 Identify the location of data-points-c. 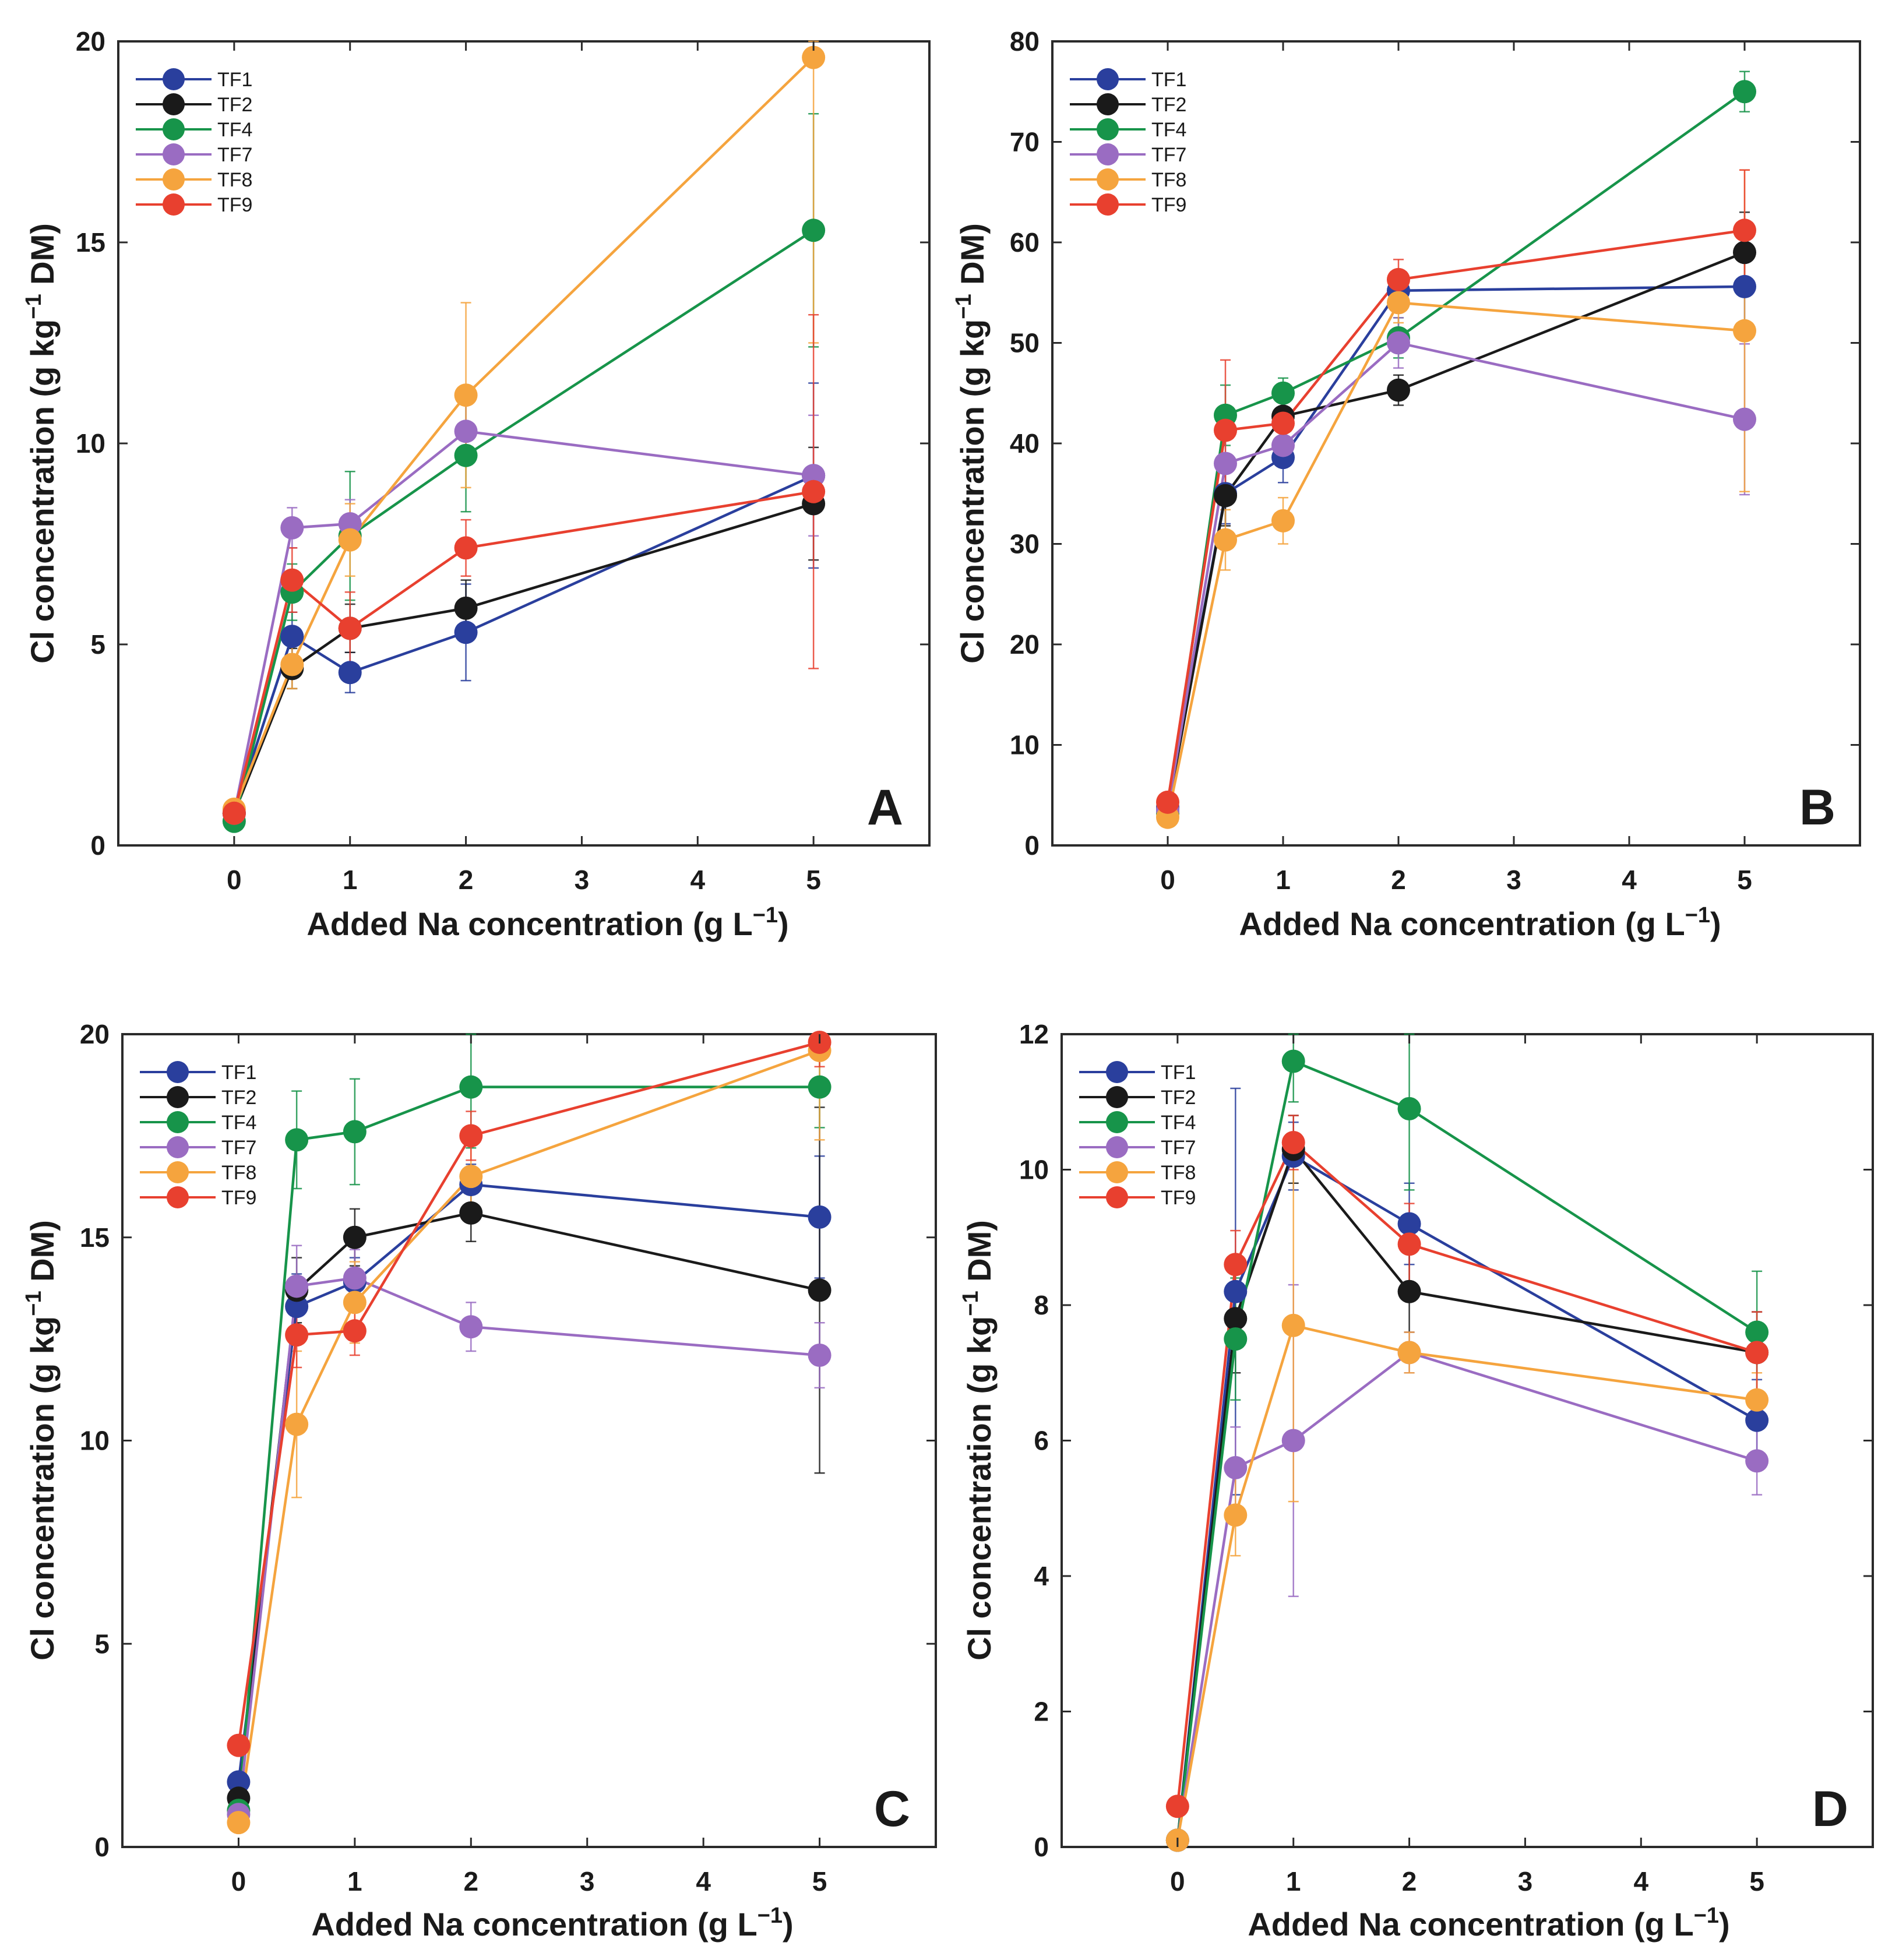
(529, 1432).